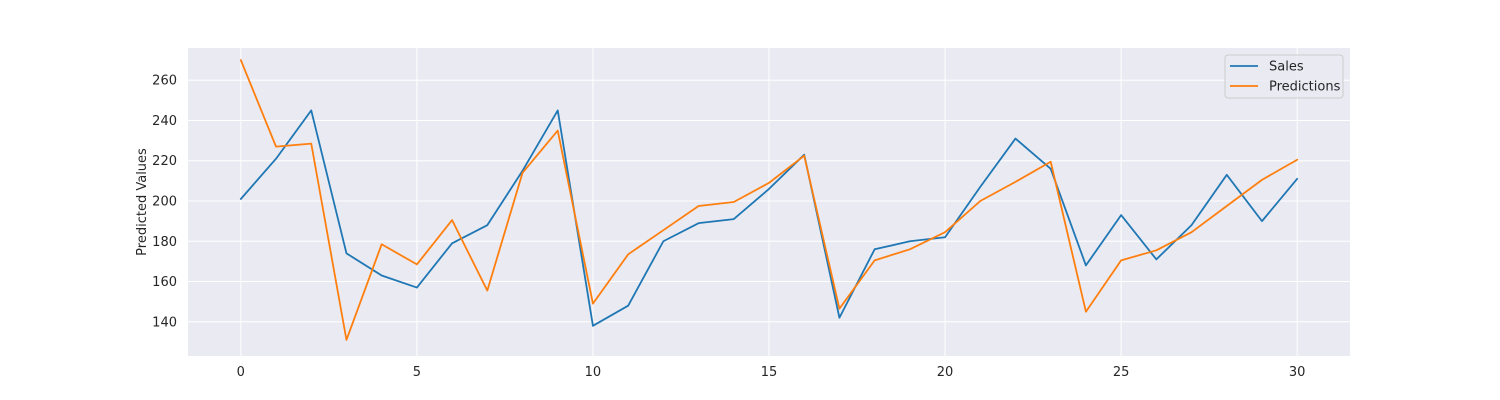  What do you see at coordinates (164, 121) in the screenshot?
I see `y-tick-label: 240` at bounding box center [164, 121].